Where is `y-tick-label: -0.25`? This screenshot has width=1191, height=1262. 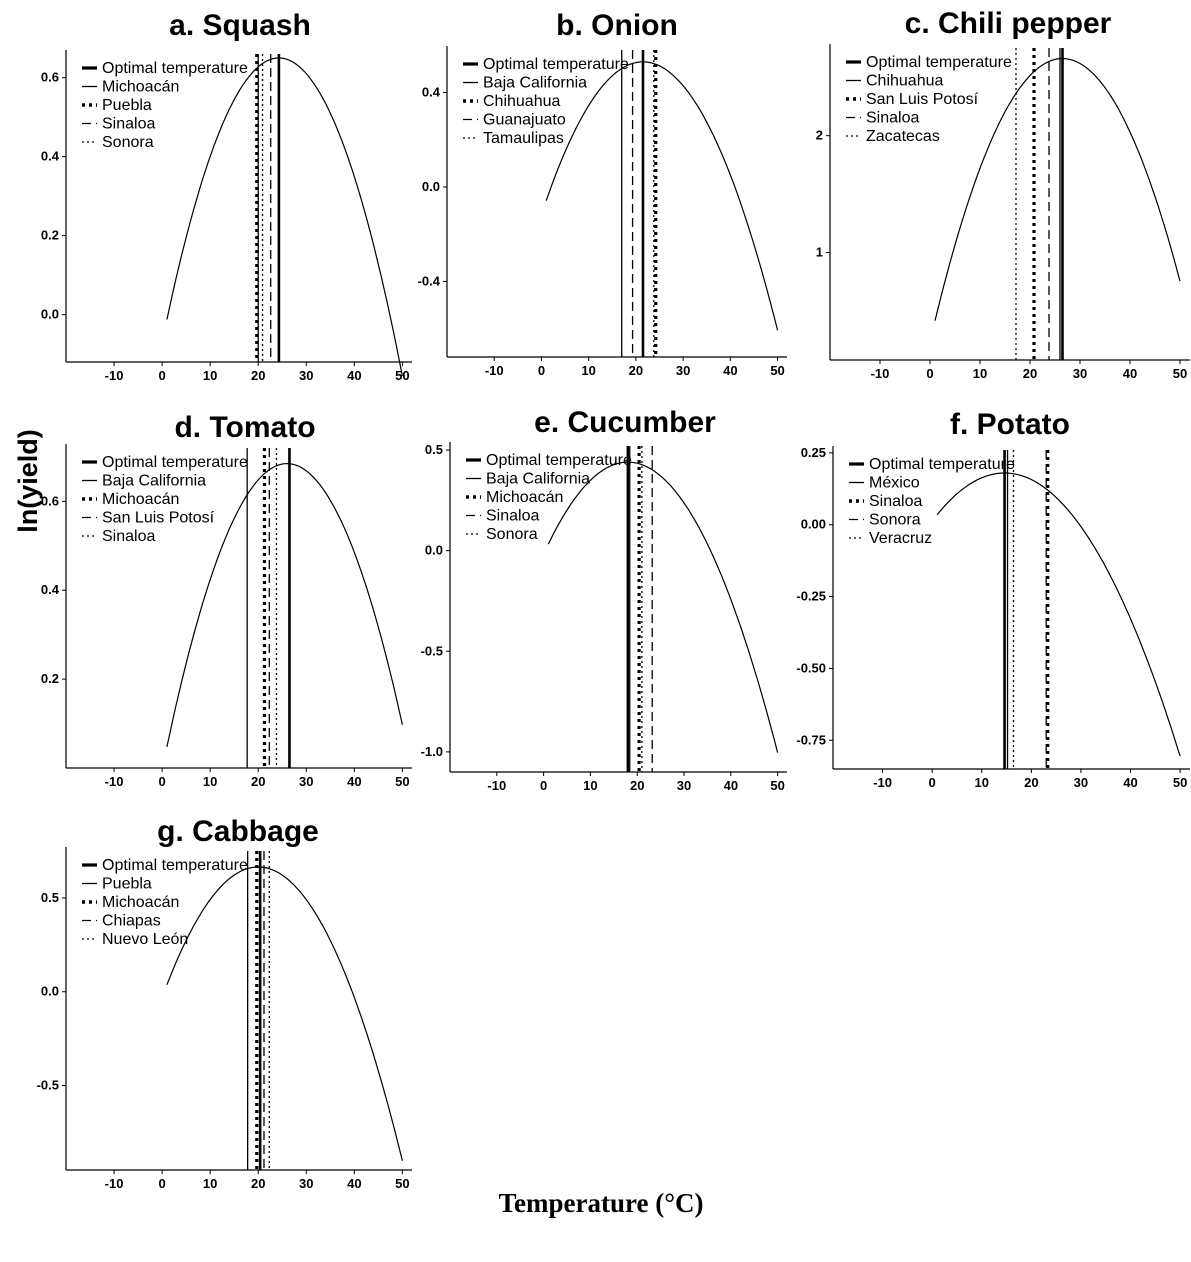 y-tick-label: -0.25 is located at coordinates (811, 596).